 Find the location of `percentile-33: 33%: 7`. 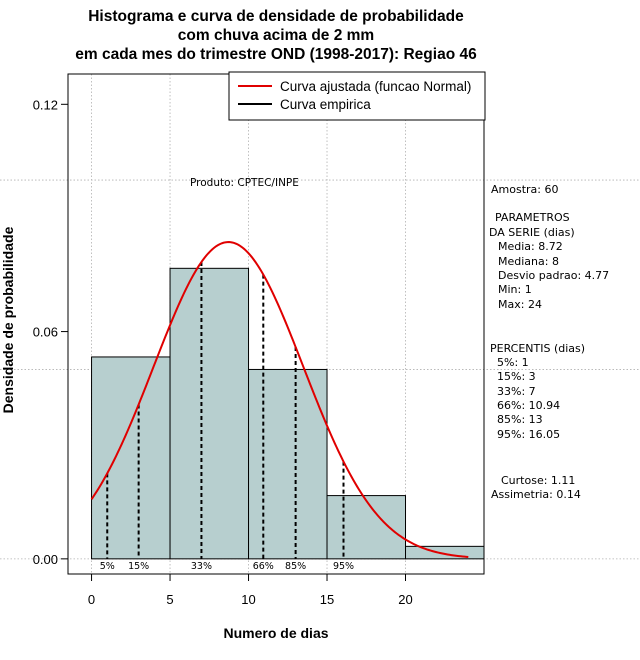

percentile-33: 33%: 7 is located at coordinates (516, 391).